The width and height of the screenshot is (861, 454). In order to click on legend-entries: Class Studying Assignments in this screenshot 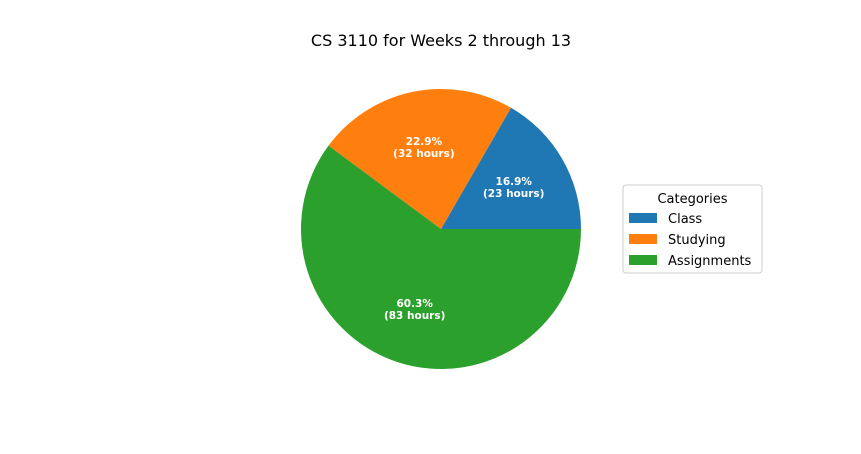, I will do `click(690, 240)`.